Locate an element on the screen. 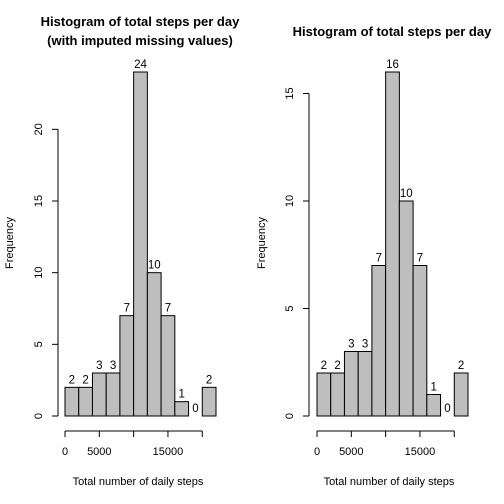 The width and height of the screenshot is (504, 504). chart-2-x-axis-title: Total number of daily steps is located at coordinates (389, 482).